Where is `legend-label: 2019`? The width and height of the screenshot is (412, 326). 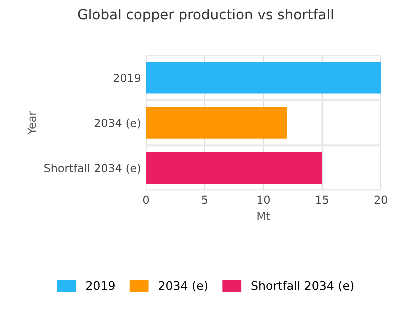 legend-label: 2019 is located at coordinates (100, 285).